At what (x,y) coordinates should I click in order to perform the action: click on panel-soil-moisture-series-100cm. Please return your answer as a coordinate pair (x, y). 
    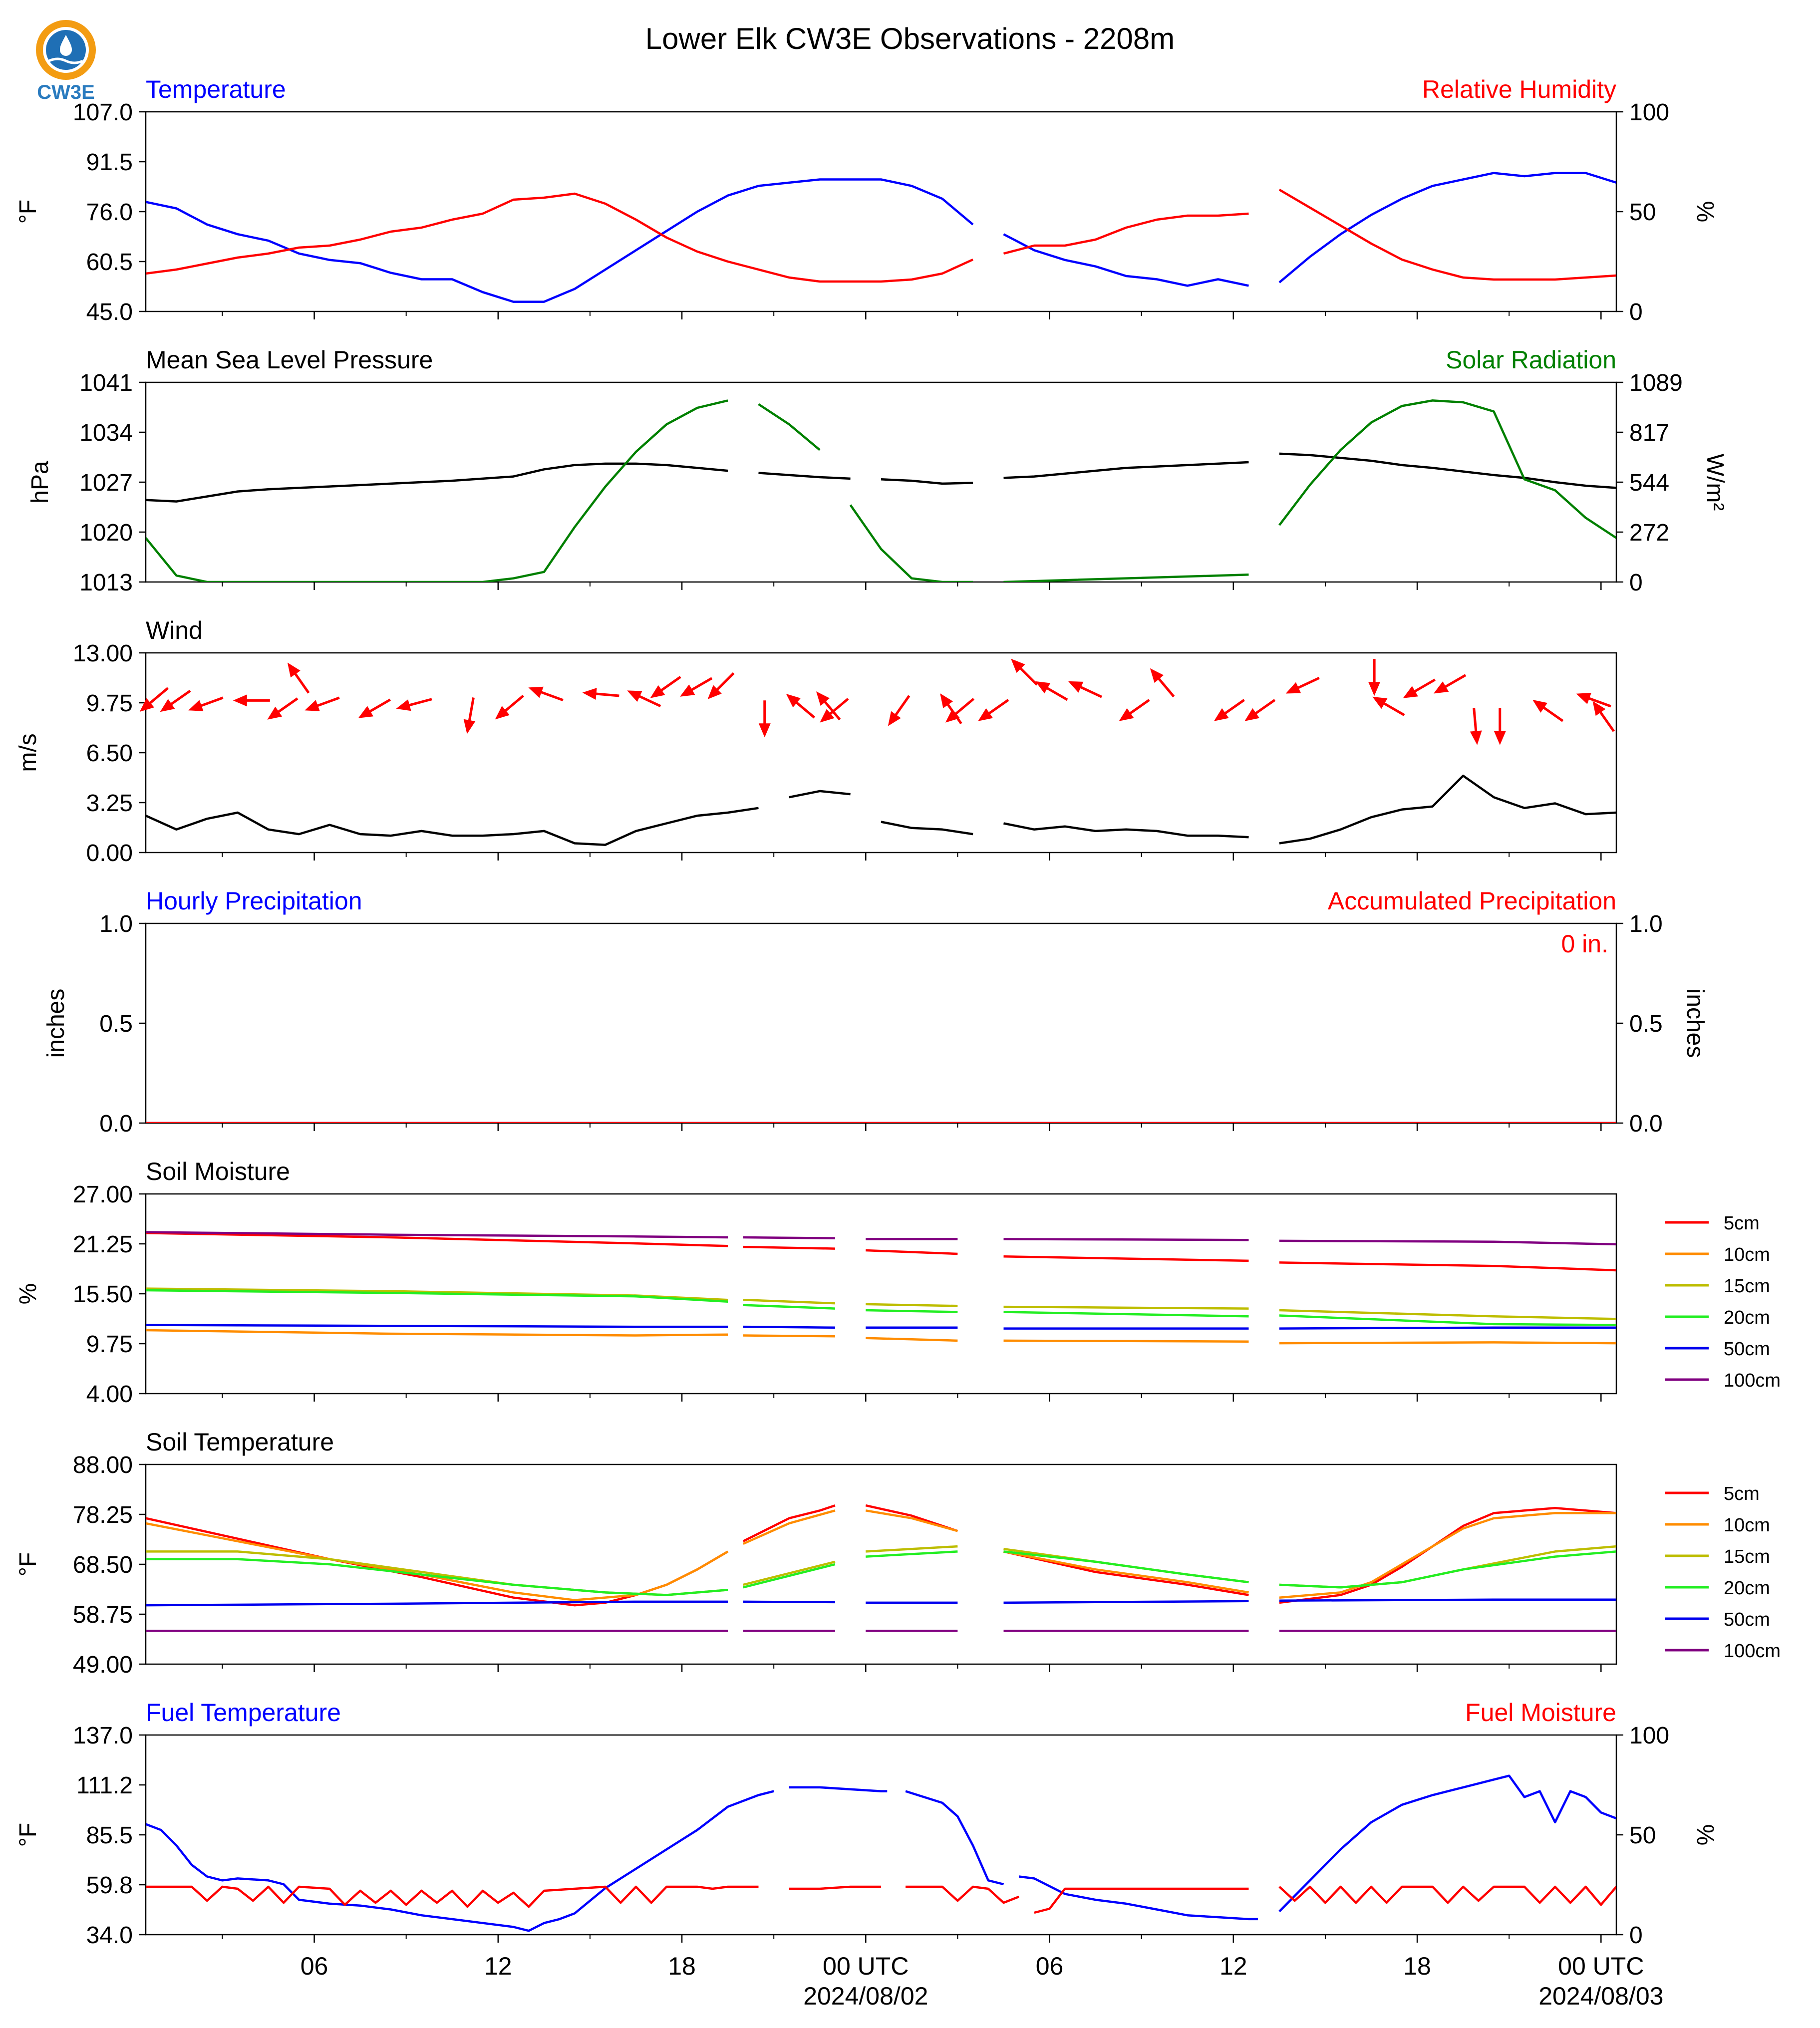
    Looking at the image, I should click on (881, 1238).